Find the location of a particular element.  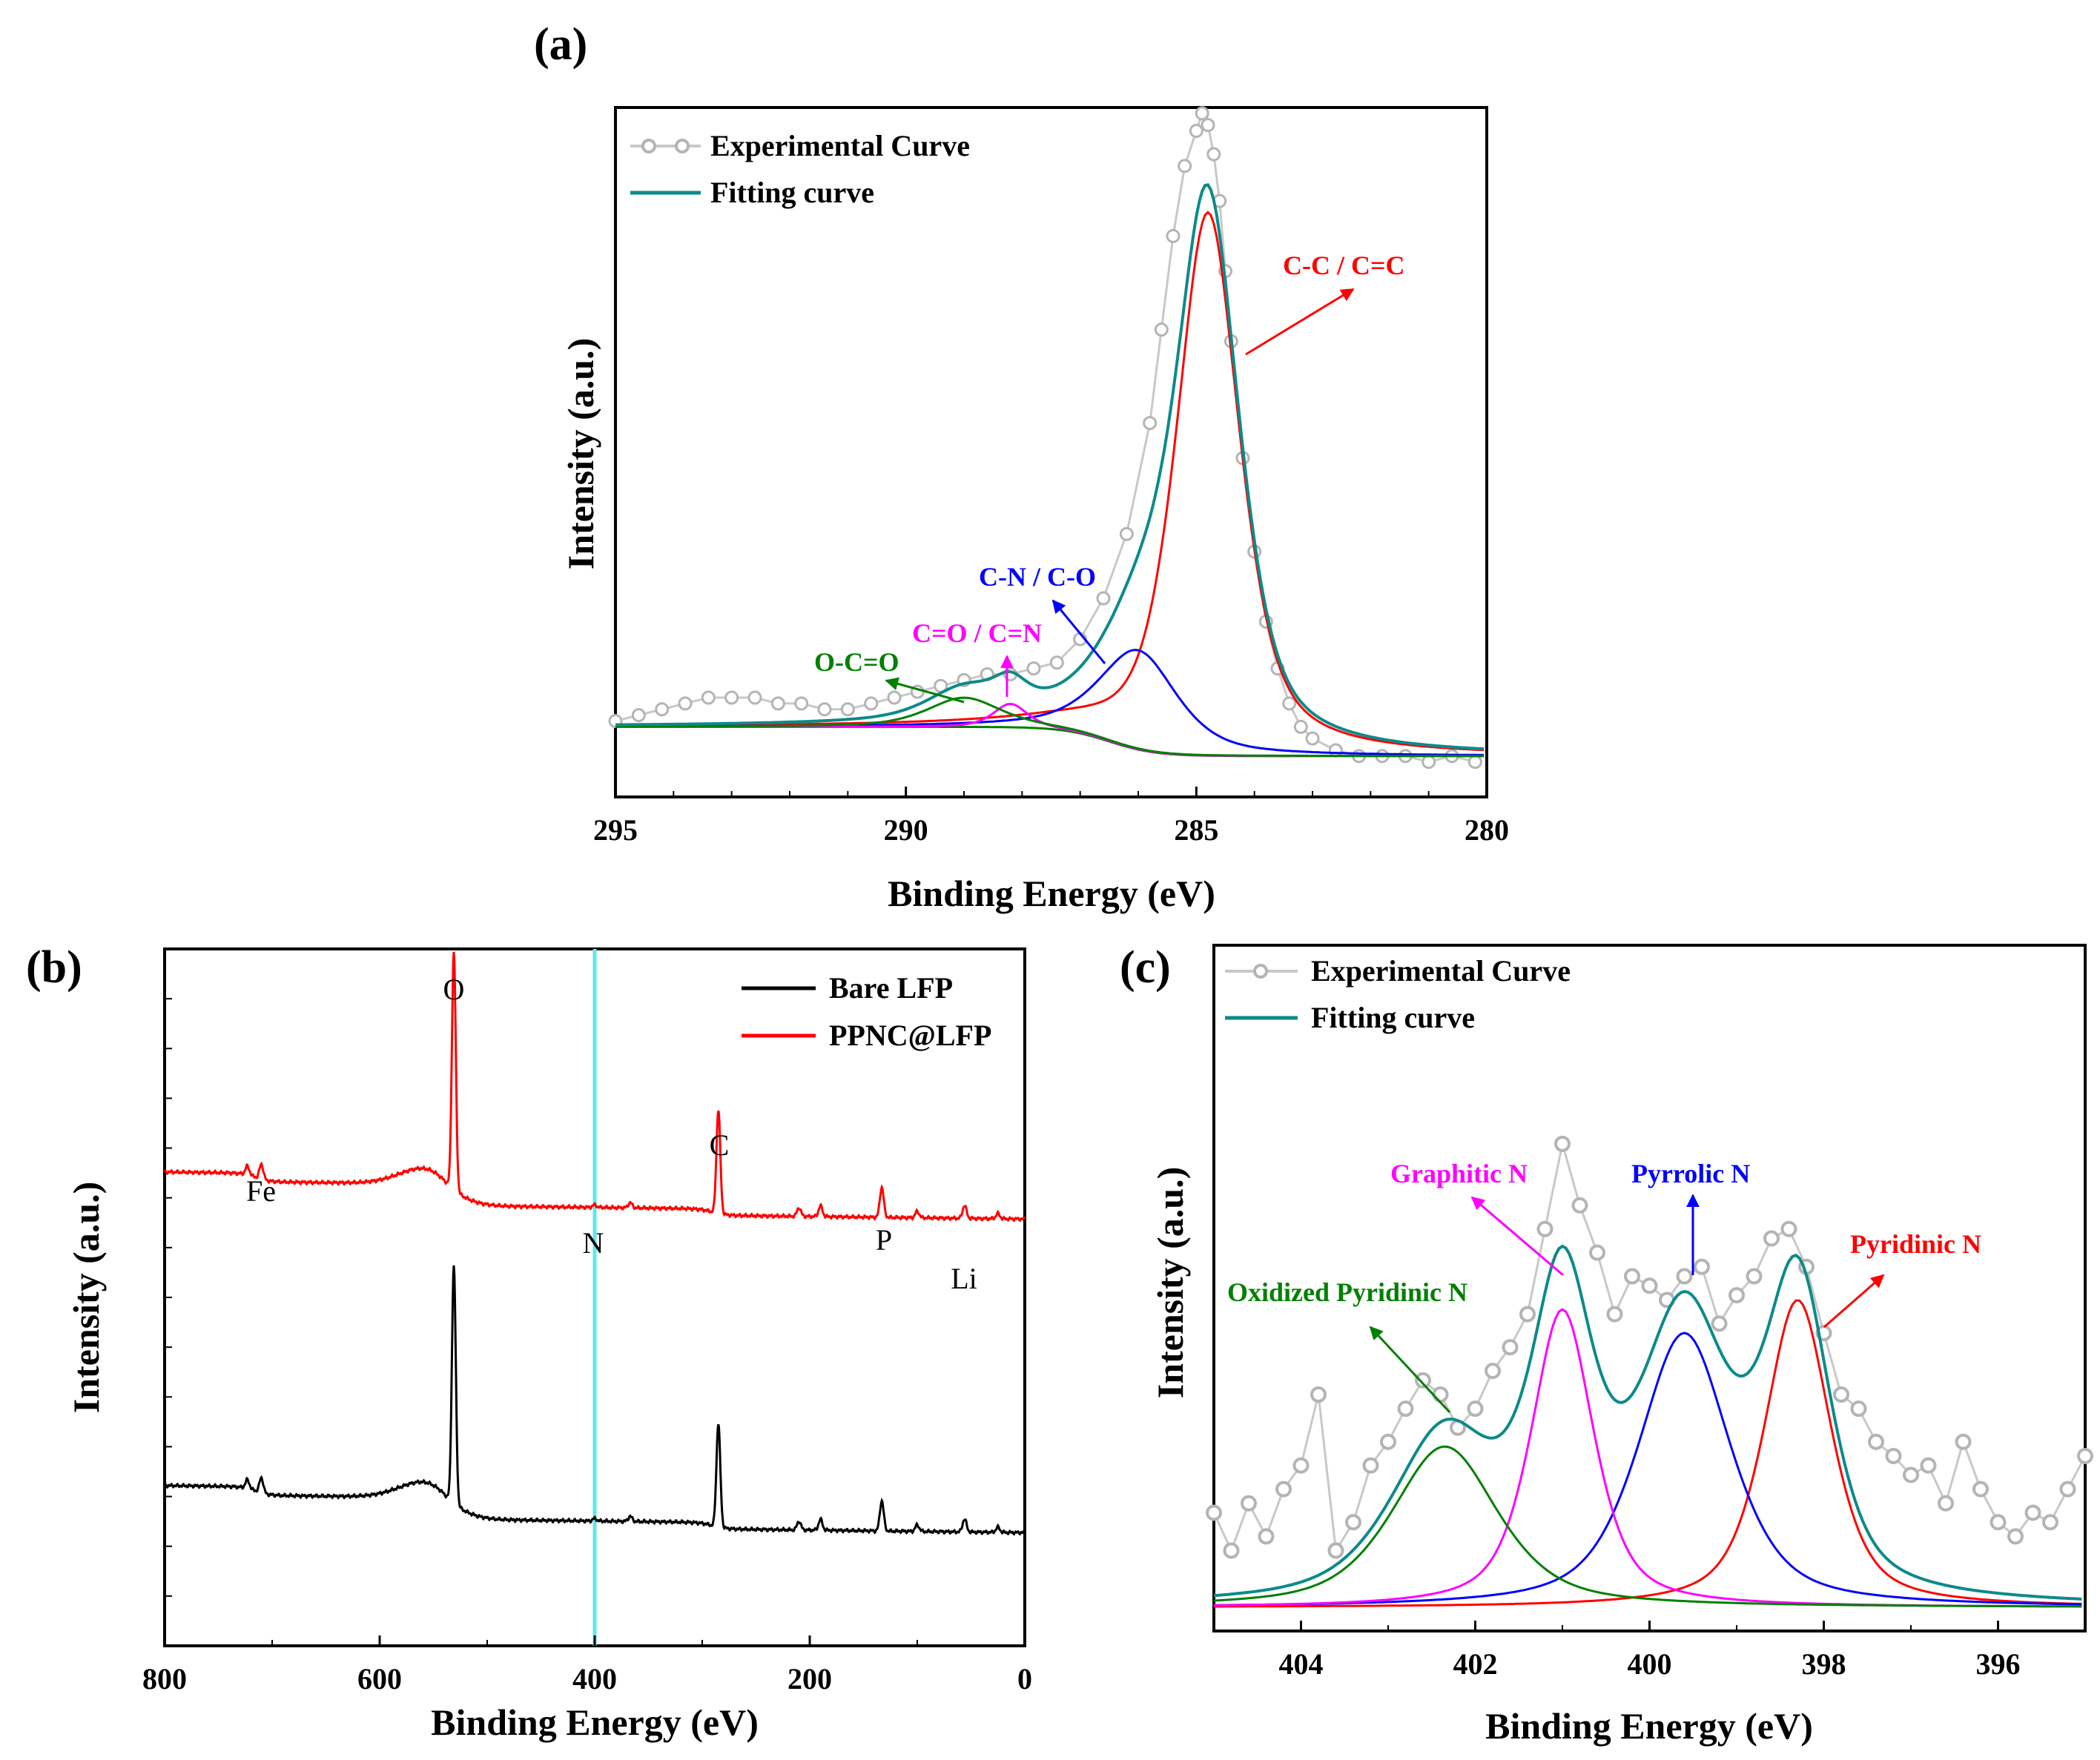

panel-c-plot-area is located at coordinates (1650, 1372).